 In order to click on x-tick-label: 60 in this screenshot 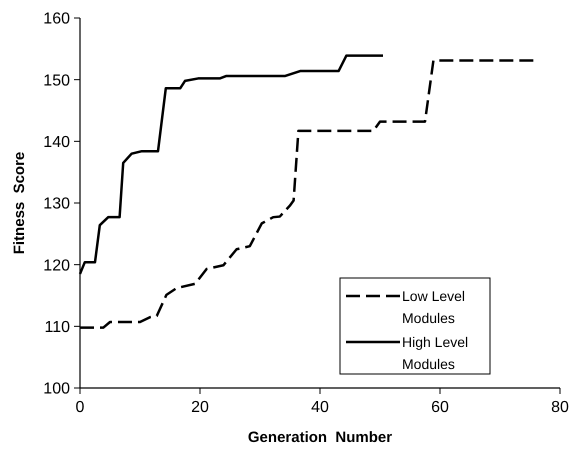, I will do `click(440, 407)`.